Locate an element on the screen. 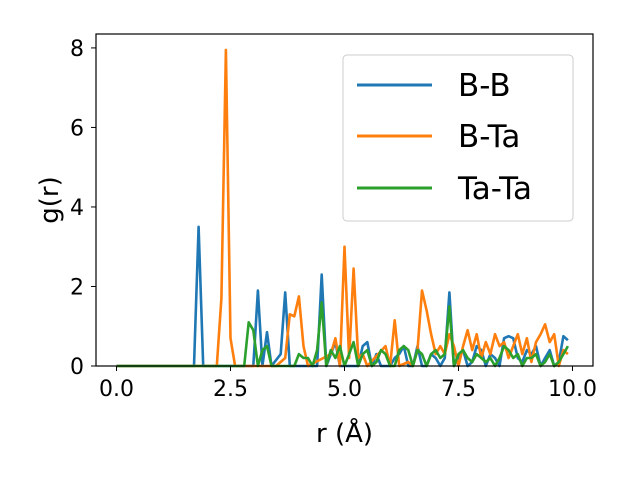 The image size is (640, 480). x-tick-label: 2.5 is located at coordinates (230, 389).